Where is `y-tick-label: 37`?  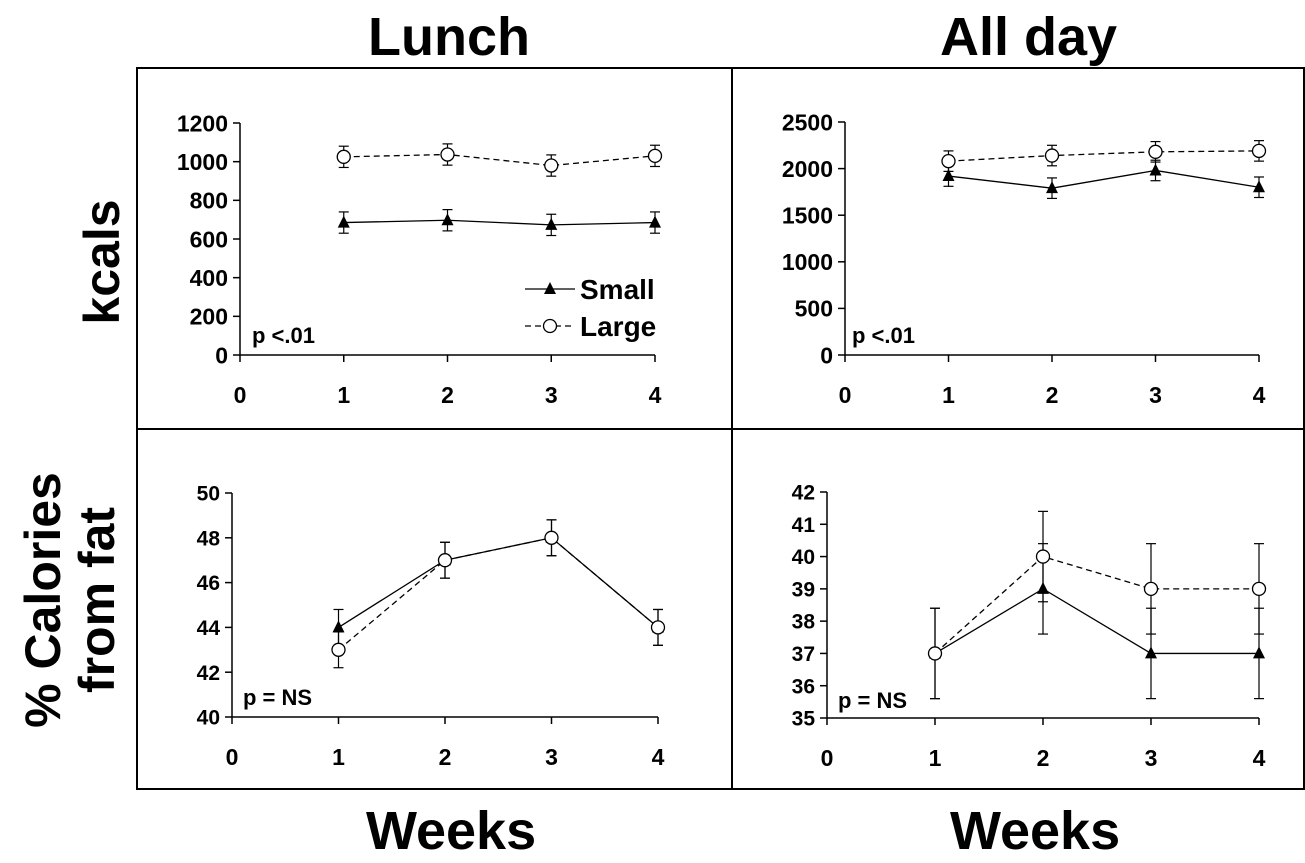 y-tick-label: 37 is located at coordinates (803, 654).